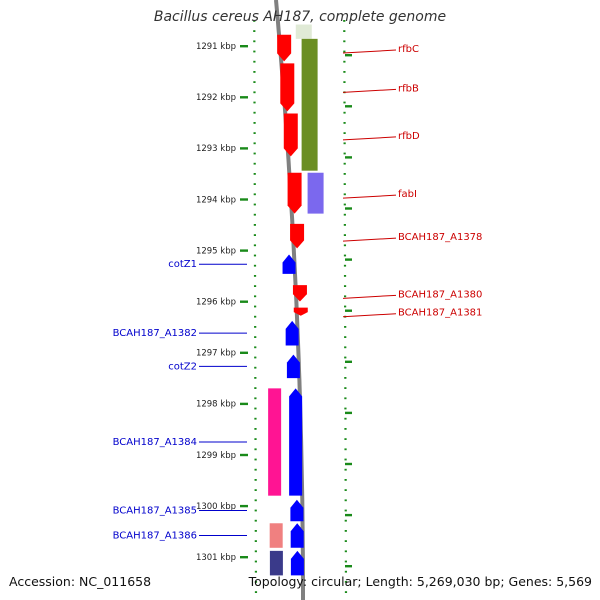  What do you see at coordinates (407, 194) in the screenshot?
I see `gene-label: fabI` at bounding box center [407, 194].